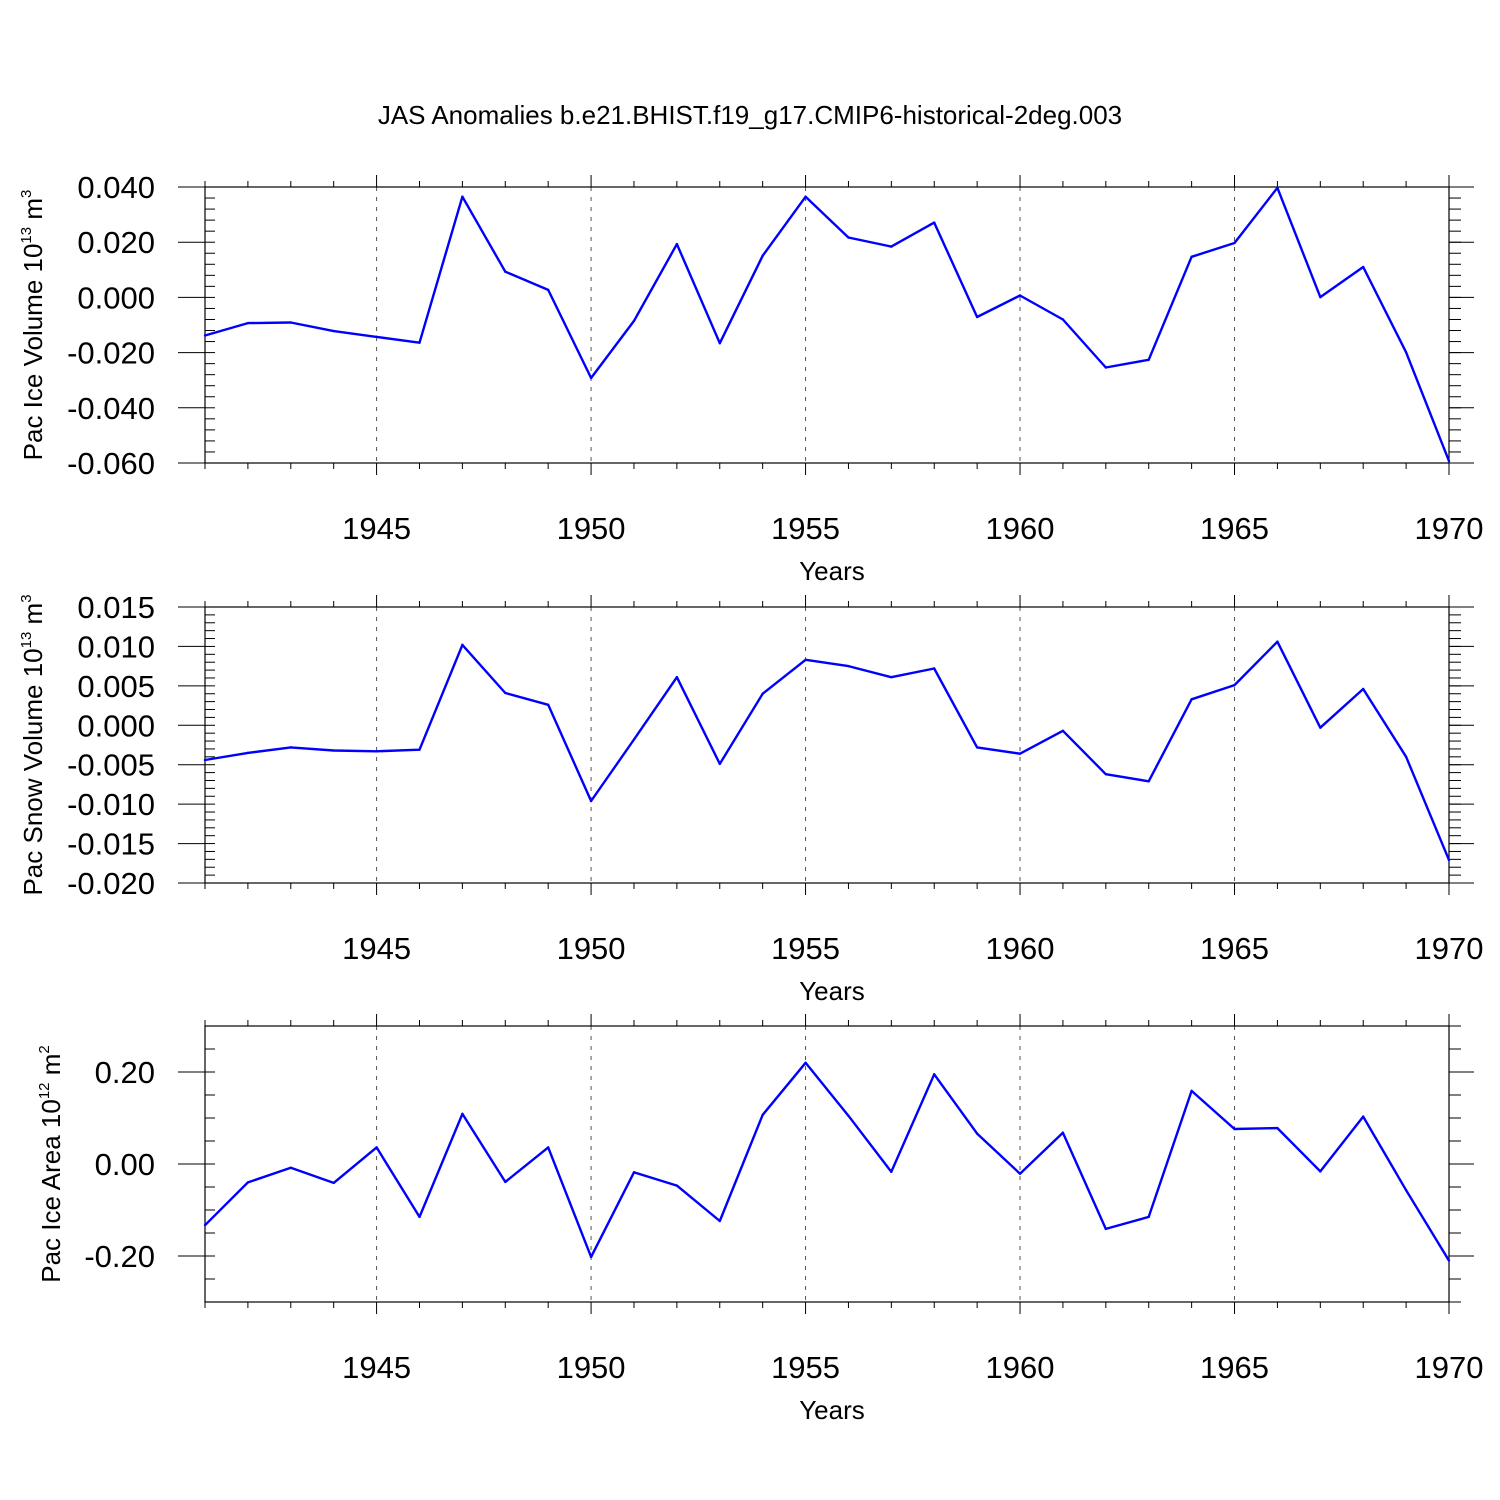 Image resolution: width=1500 pixels, height=1500 pixels. I want to click on y-tick-label: -0.060, so click(111, 463).